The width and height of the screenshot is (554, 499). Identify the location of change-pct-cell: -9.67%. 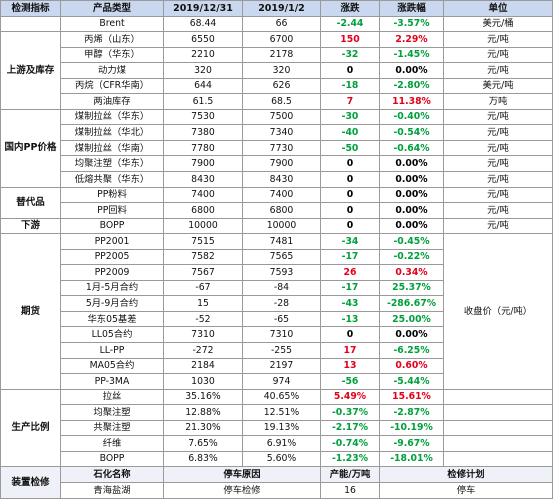
(411, 443).